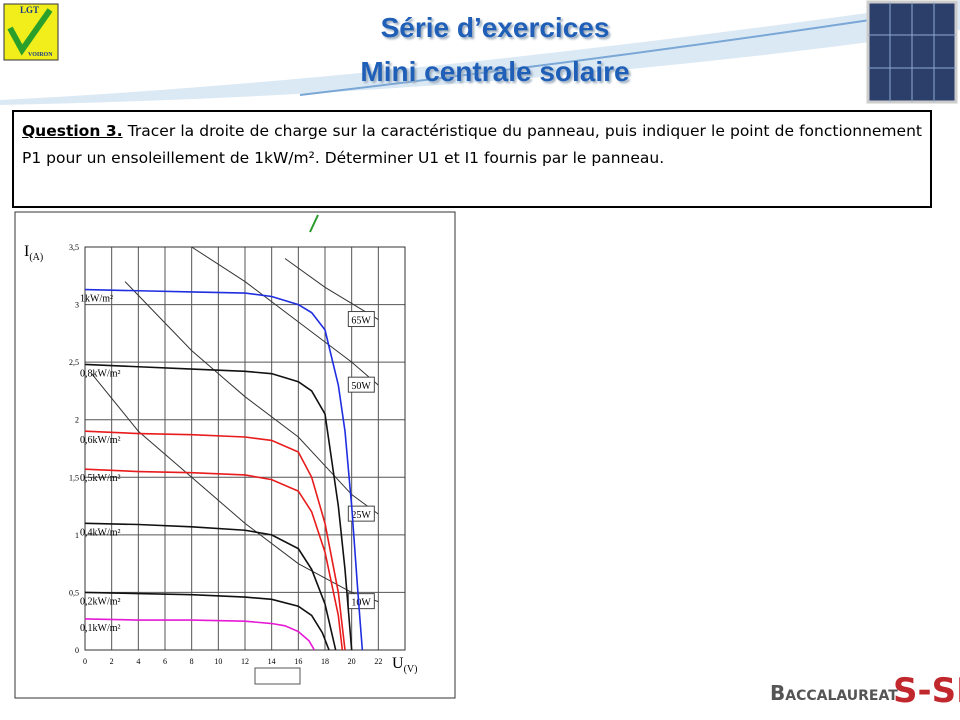 The height and width of the screenshot is (720, 960). Describe the element at coordinates (85, 661) in the screenshot. I see `x-tick-label: 0` at that location.